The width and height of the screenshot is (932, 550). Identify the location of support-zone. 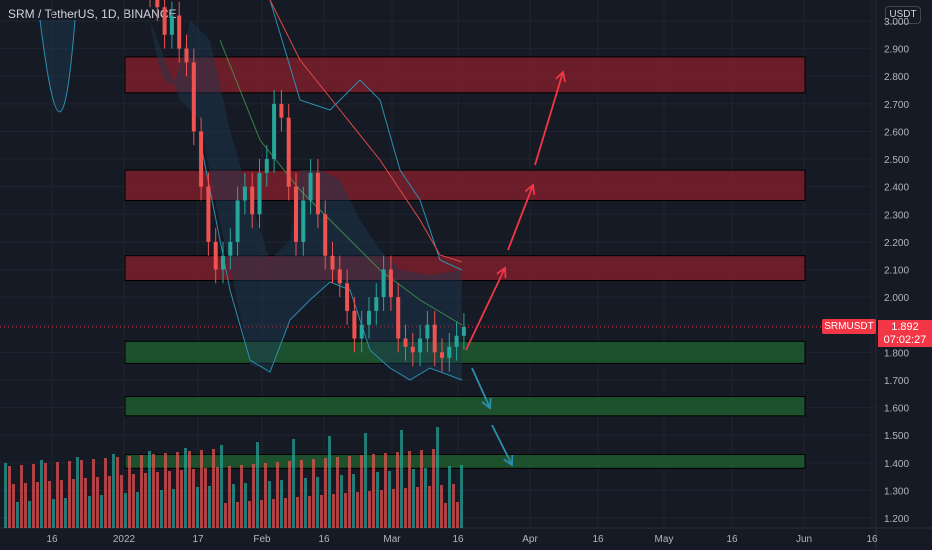
(465, 406).